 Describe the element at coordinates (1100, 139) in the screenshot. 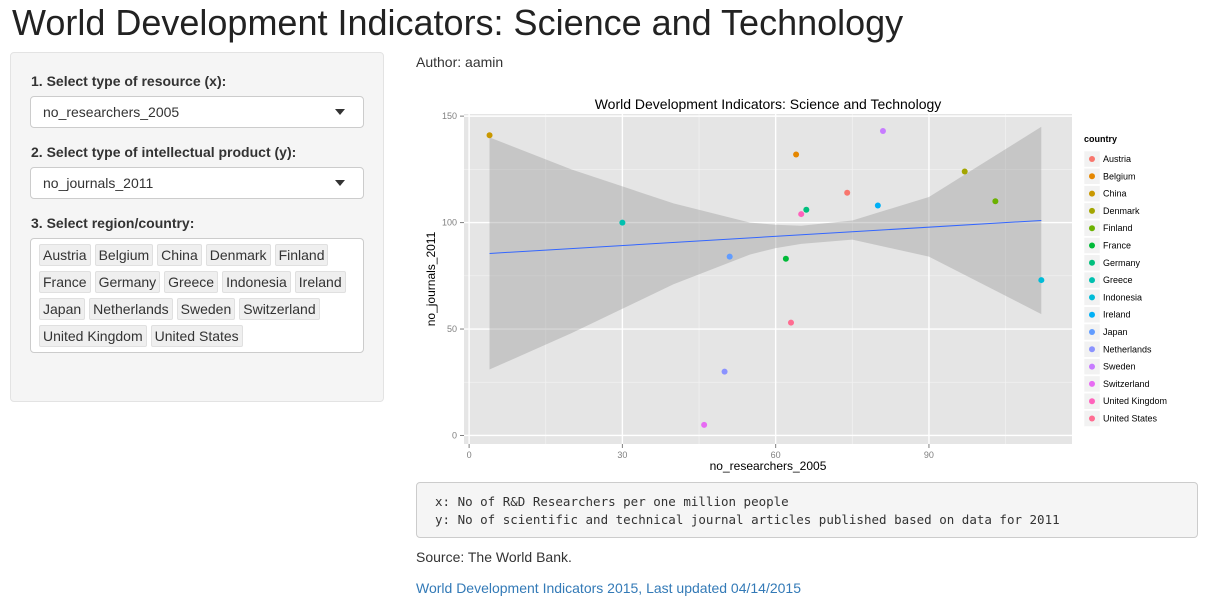

I see `legend-title: country` at that location.